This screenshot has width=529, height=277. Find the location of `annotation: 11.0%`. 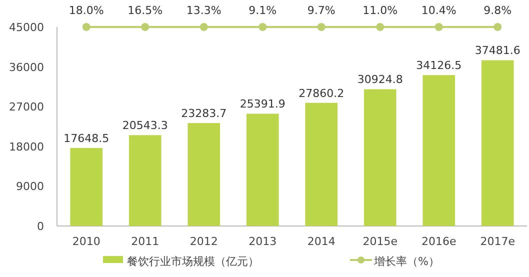

annotation: 11.0% is located at coordinates (380, 10).